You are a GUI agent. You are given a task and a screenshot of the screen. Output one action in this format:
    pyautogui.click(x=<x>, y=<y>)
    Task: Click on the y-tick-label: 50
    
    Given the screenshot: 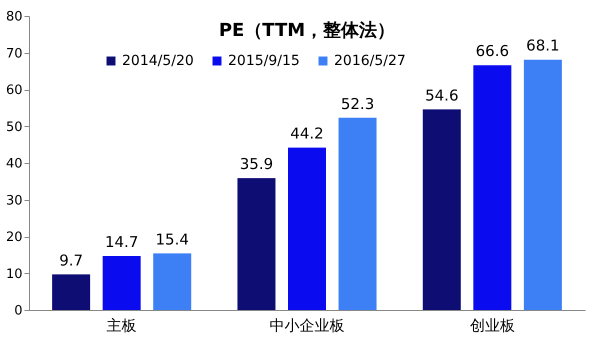 What is the action you would take?
    pyautogui.click(x=14, y=127)
    